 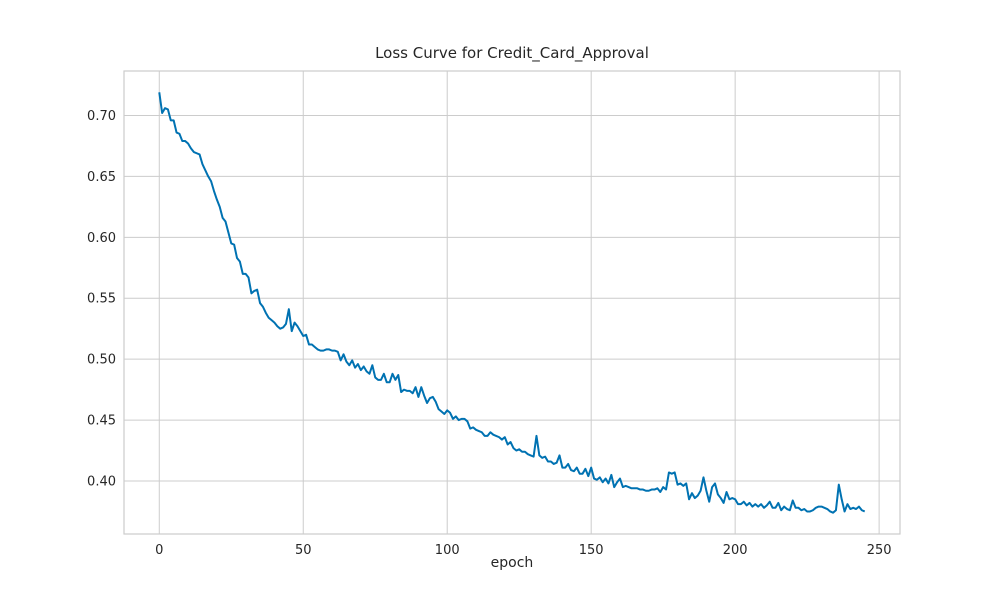 What do you see at coordinates (101, 177) in the screenshot?
I see `y-tick-label: 0.65` at bounding box center [101, 177].